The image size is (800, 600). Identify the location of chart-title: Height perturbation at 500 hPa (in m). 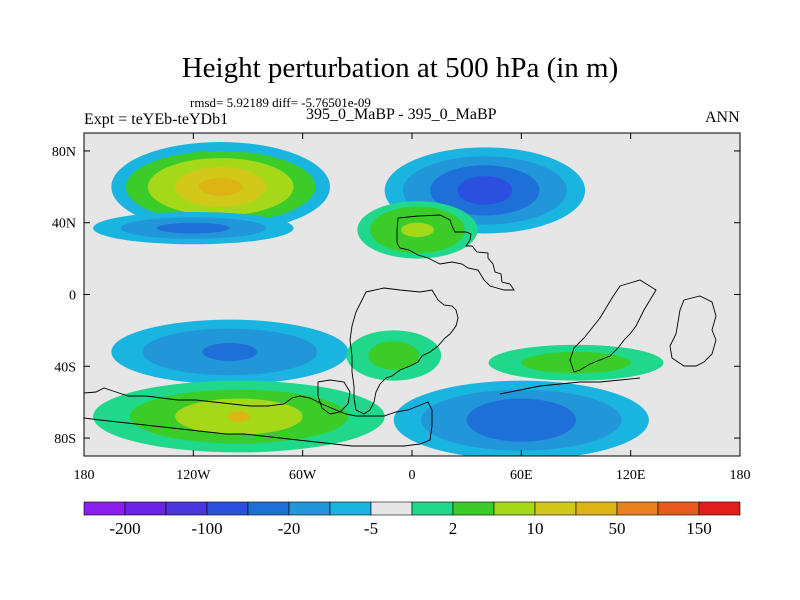
(400, 68).